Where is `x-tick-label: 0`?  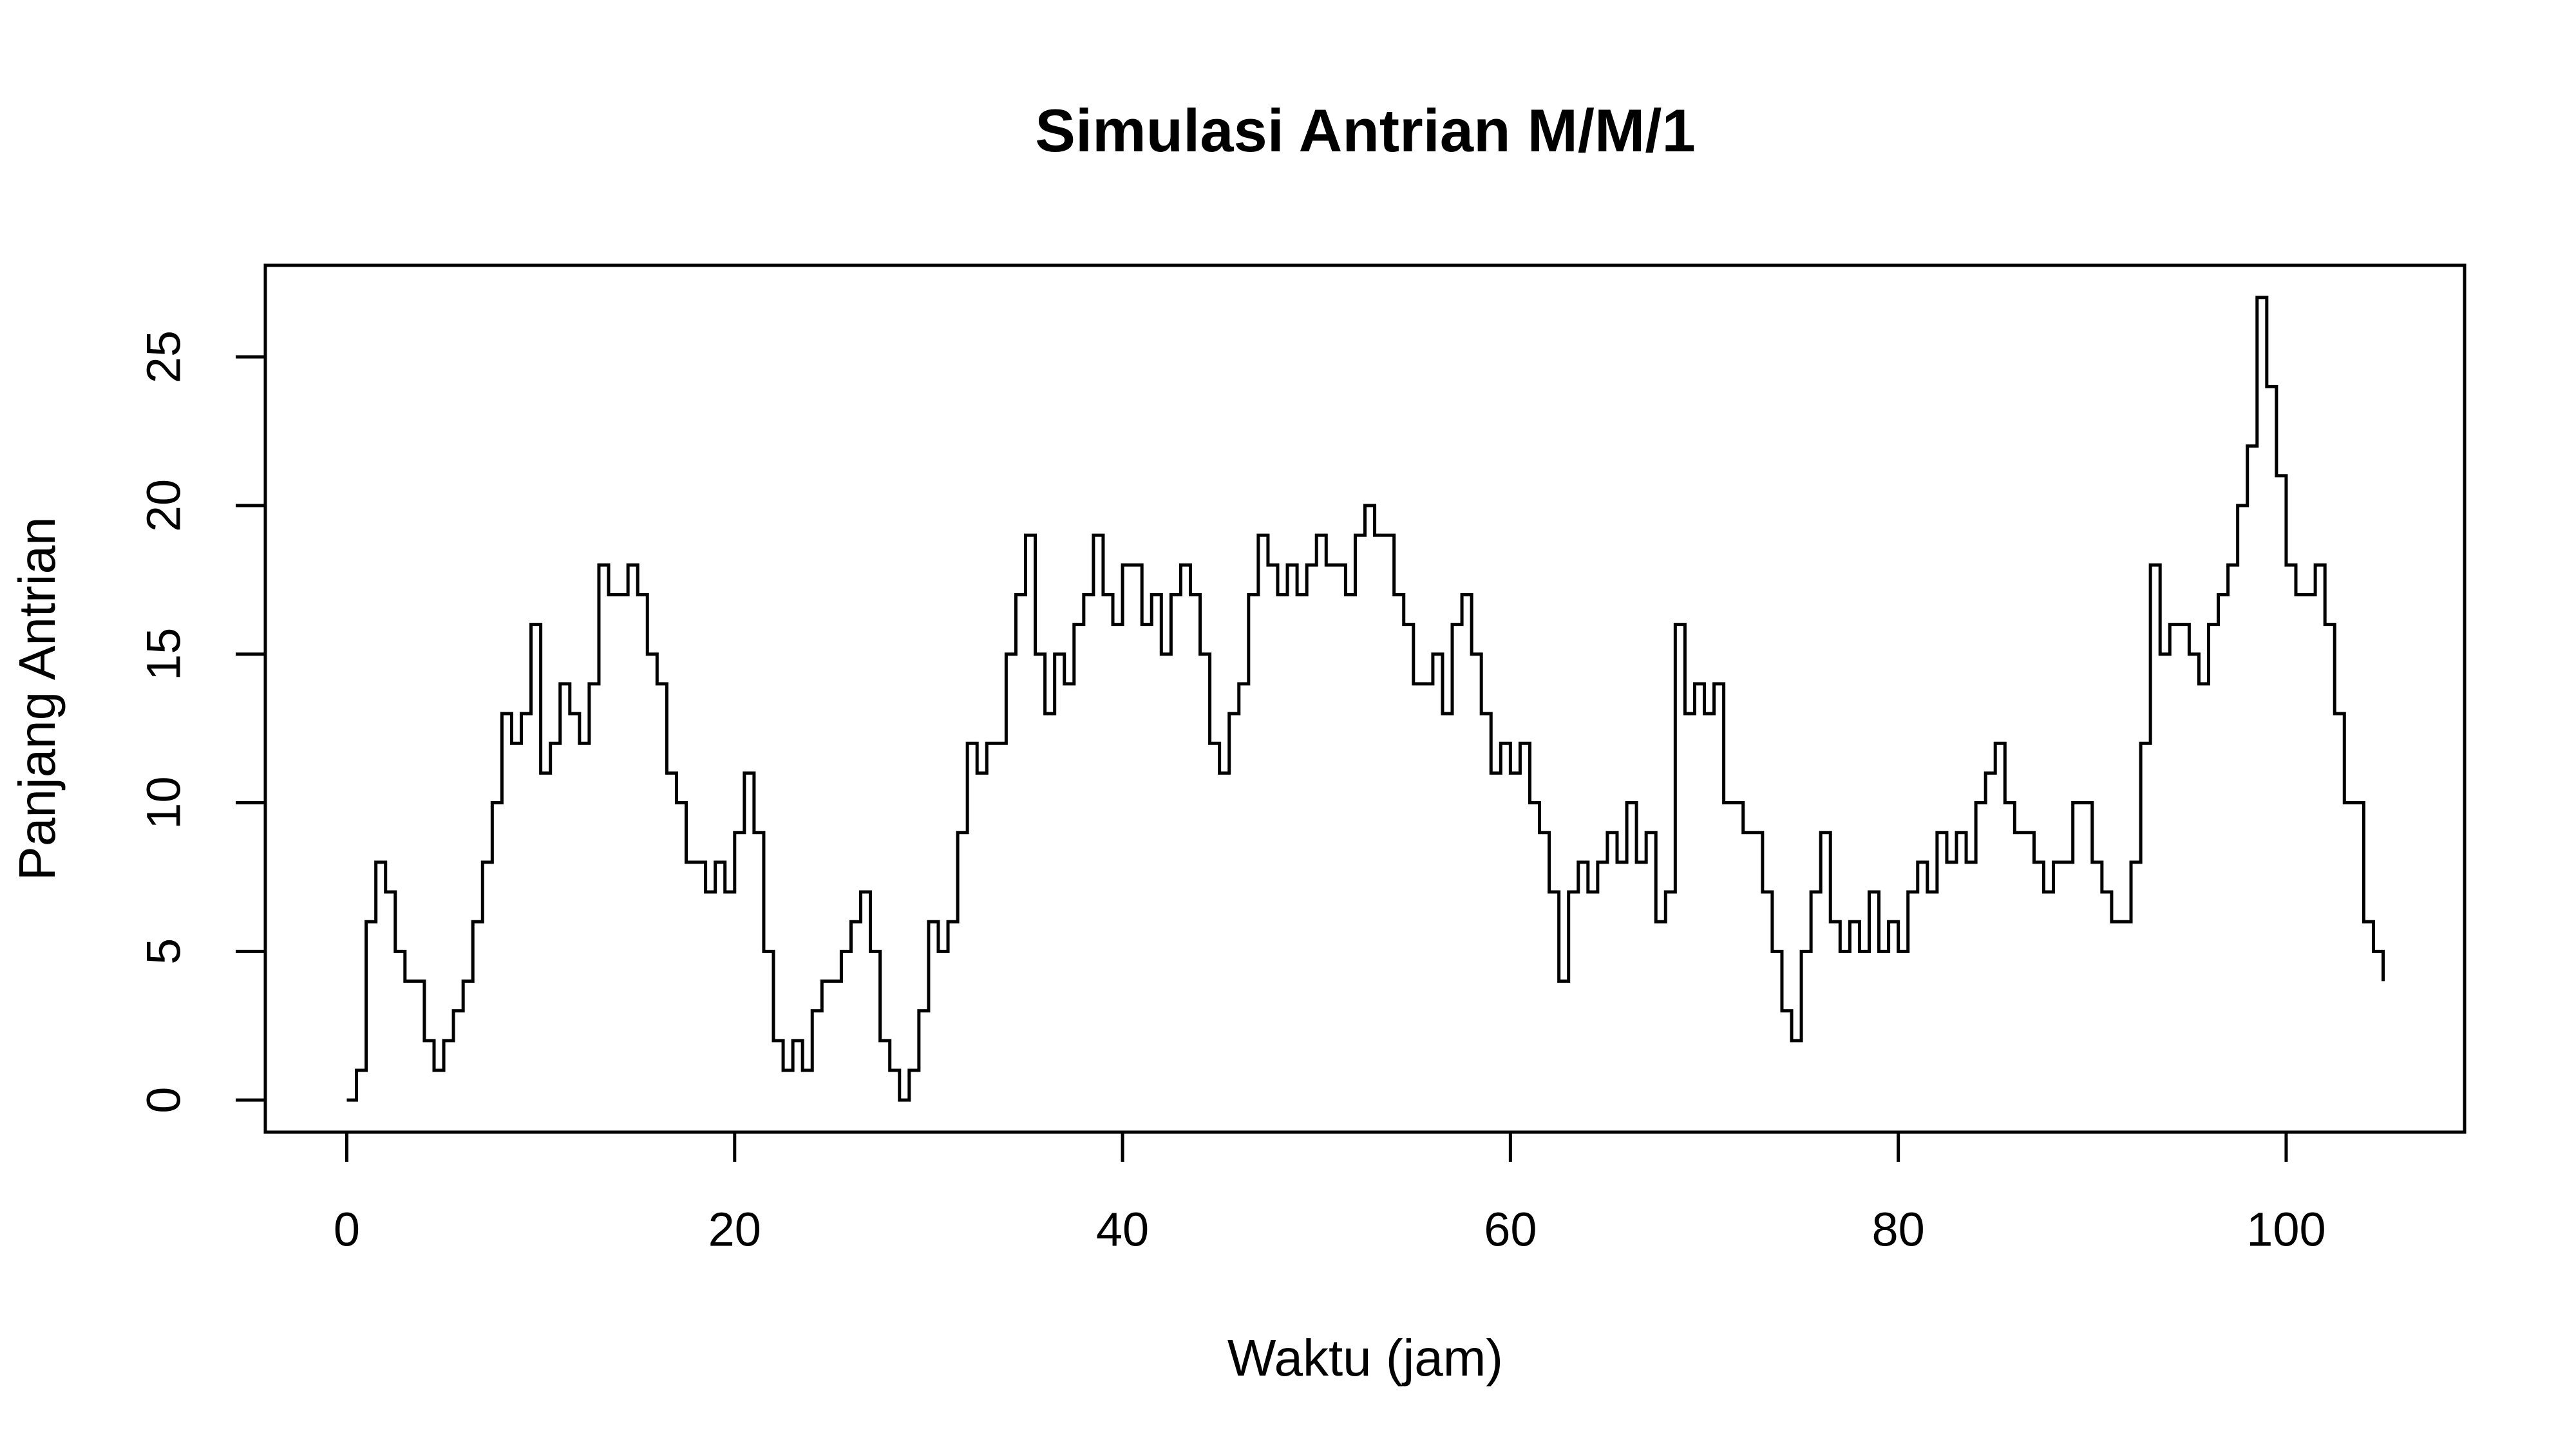
x-tick-label: 0 is located at coordinates (347, 1229).